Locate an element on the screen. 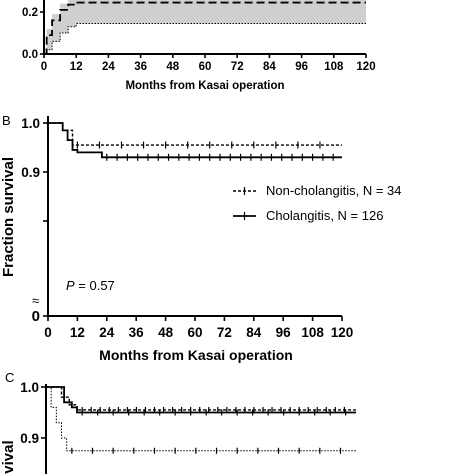  panel-a-lower-ci-line is located at coordinates (205, 39).